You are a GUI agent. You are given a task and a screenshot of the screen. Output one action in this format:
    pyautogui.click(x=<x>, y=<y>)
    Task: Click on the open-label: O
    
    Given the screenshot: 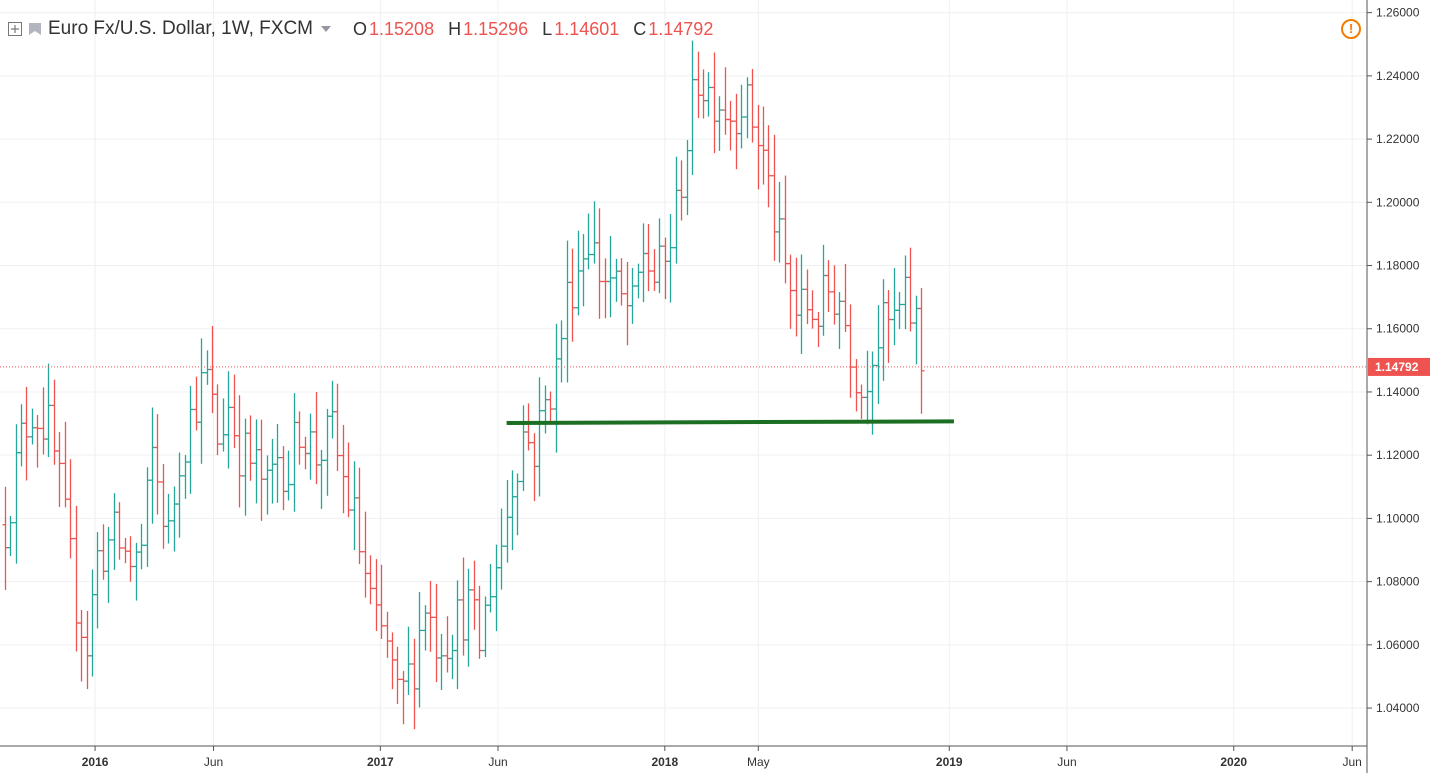 What is the action you would take?
    pyautogui.click(x=360, y=28)
    